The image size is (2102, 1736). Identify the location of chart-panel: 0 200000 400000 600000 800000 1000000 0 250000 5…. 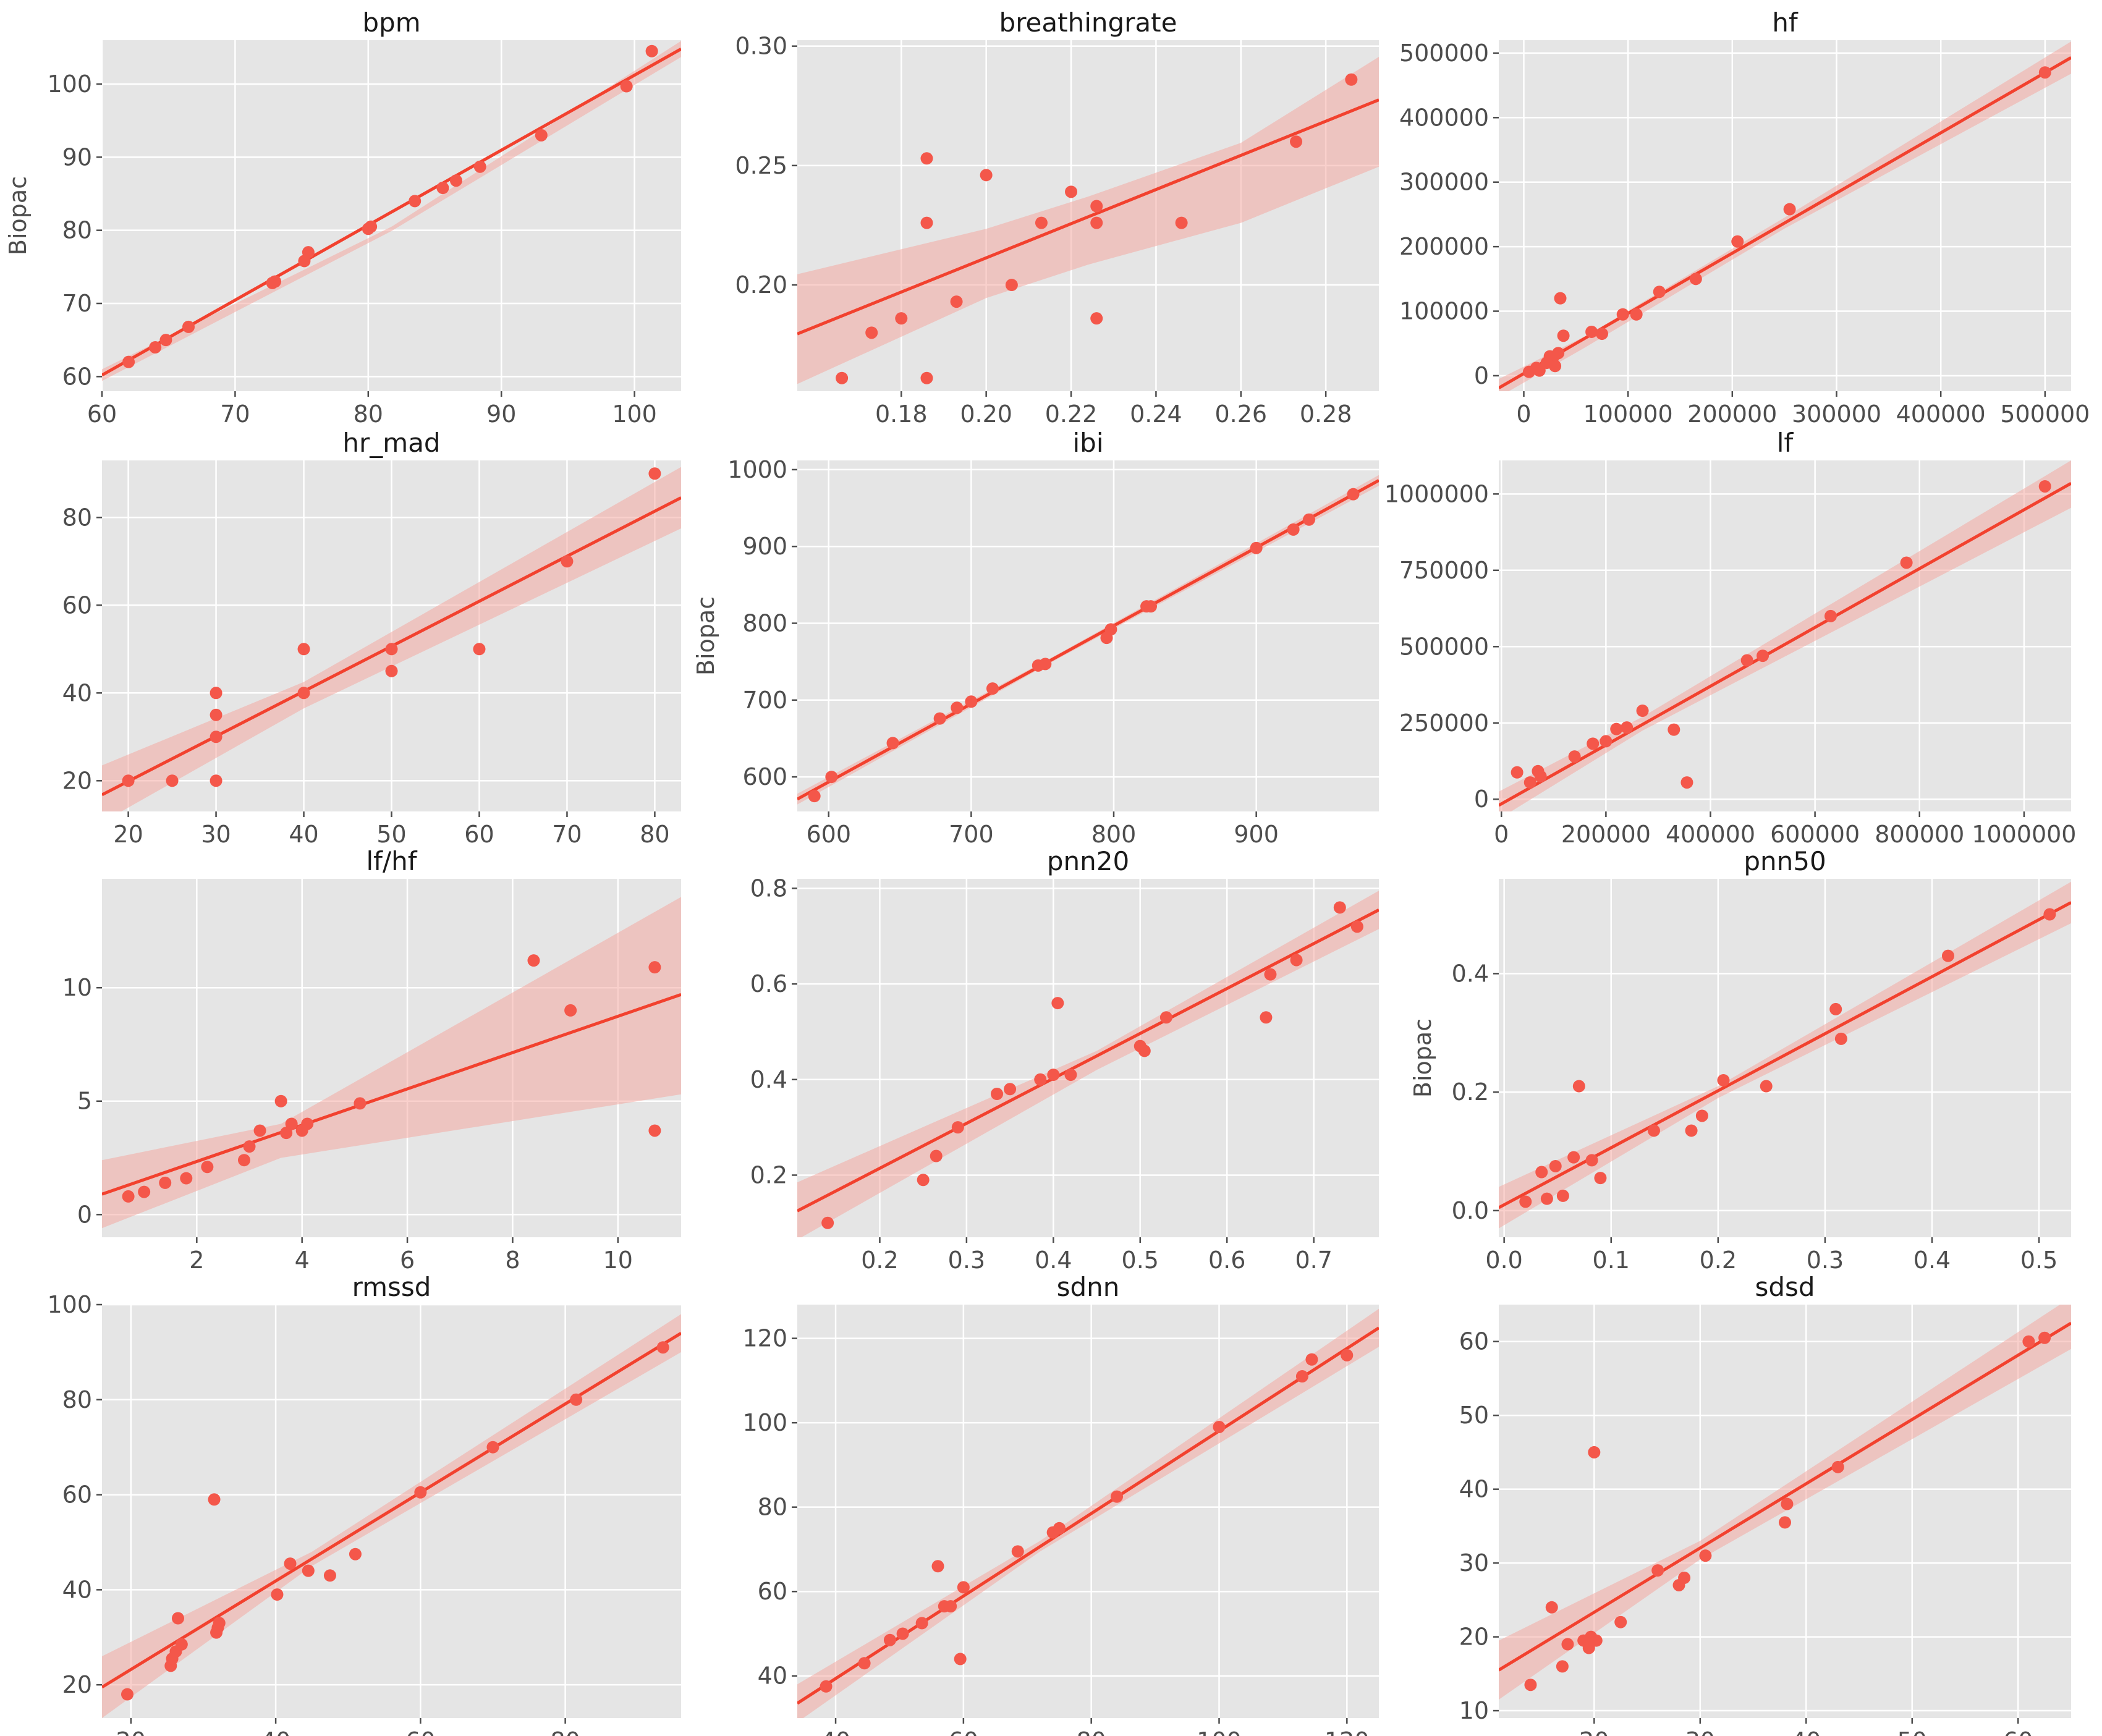
(1730, 638).